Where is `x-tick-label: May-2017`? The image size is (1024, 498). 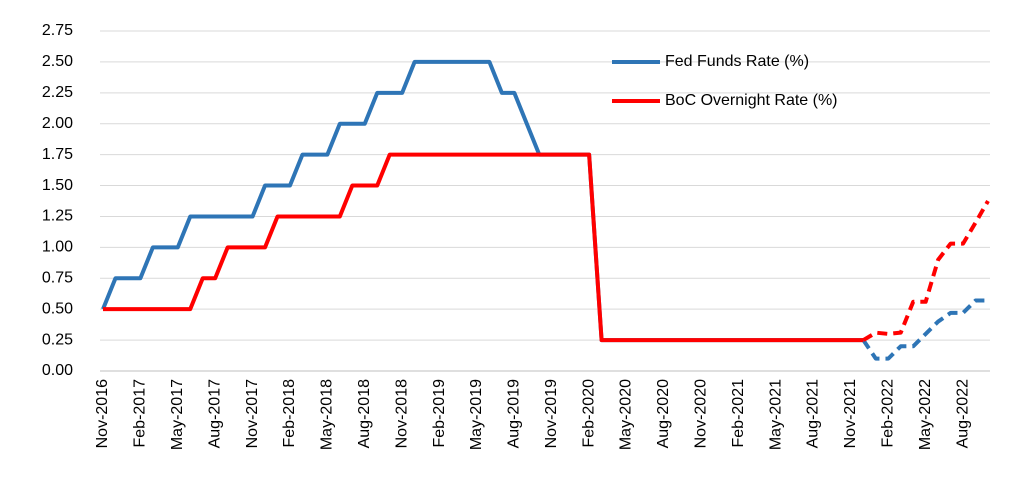 x-tick-label: May-2017 is located at coordinates (177, 414).